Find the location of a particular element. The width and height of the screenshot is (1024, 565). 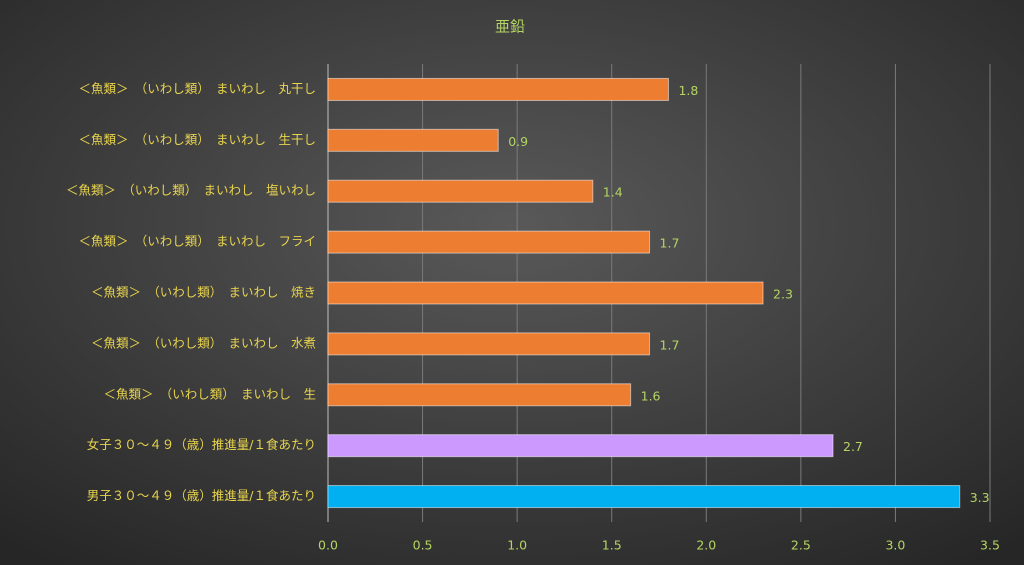

y-tick-label: ＜魚類＞ （いわし類） まいわし 生 is located at coordinates (209, 393).